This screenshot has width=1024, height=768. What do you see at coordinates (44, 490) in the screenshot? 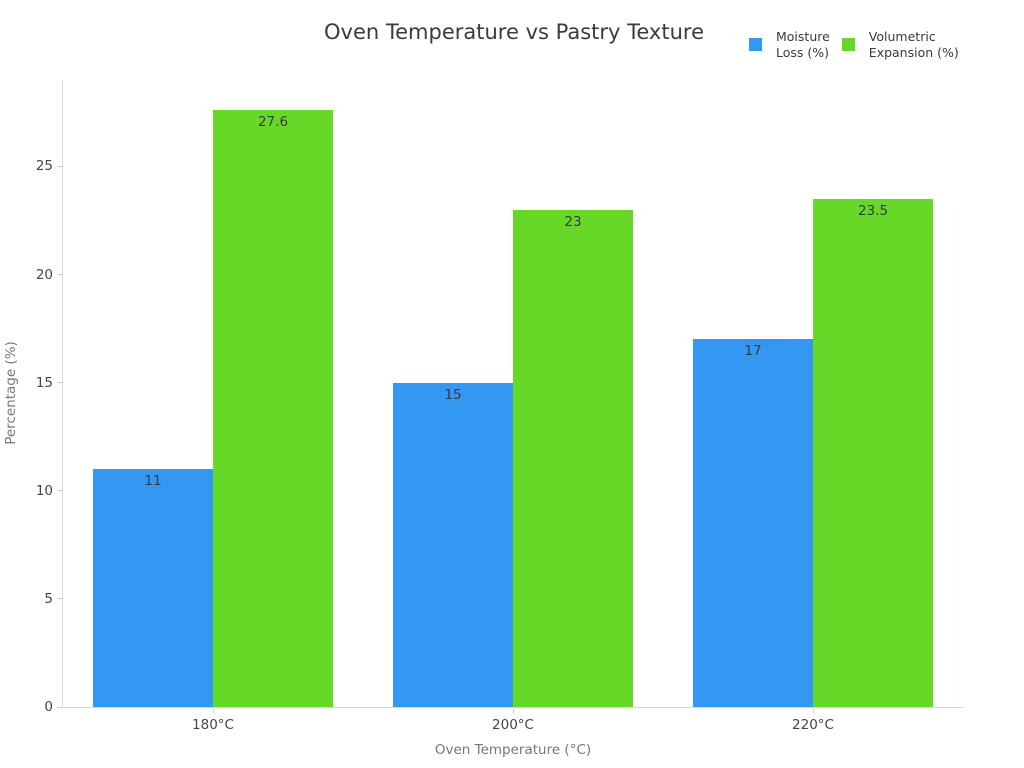
I see `y-tick-label: 10` at bounding box center [44, 490].